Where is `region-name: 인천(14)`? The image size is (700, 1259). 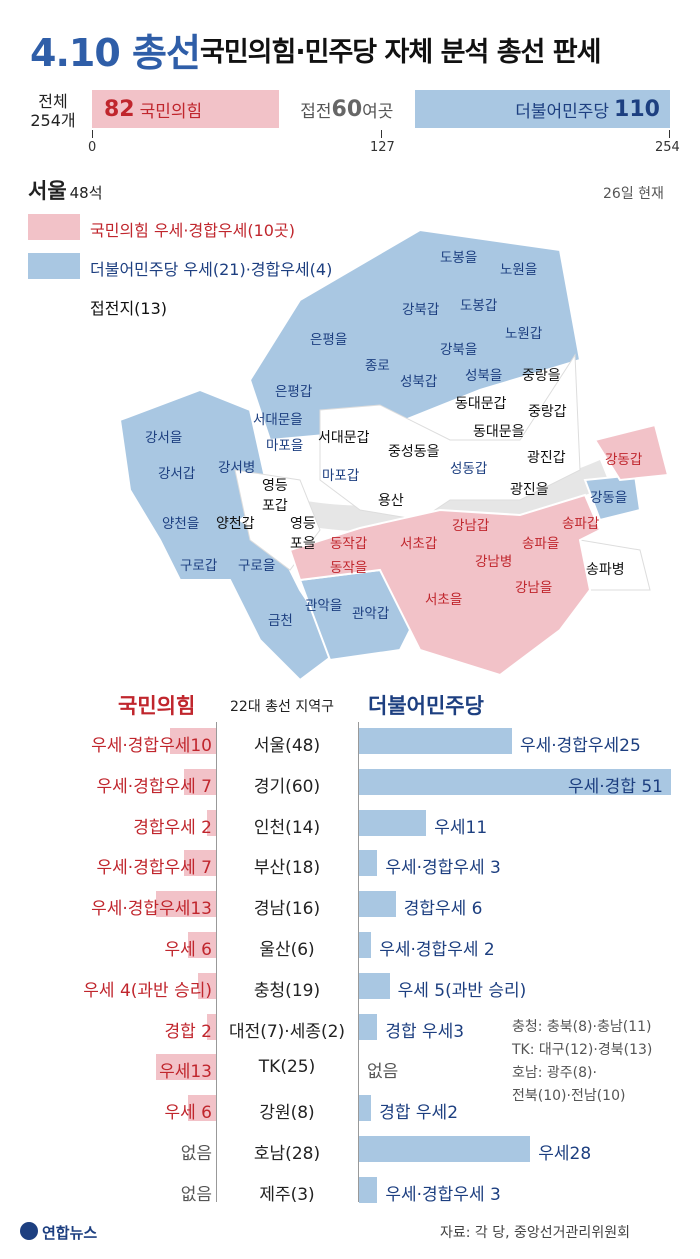
region-name: 인천(14) is located at coordinates (287, 827).